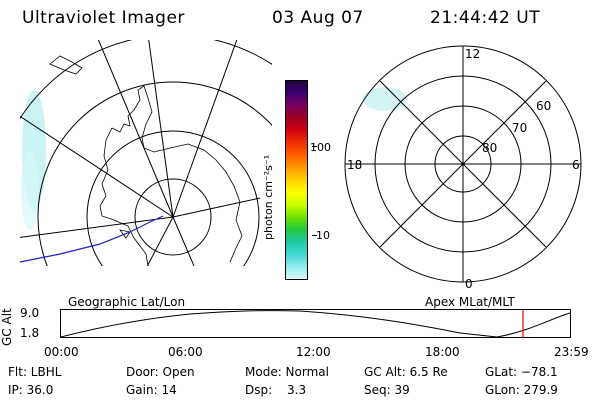 Image resolution: width=600 pixels, height=400 pixels. I want to click on timeline-y-top: 9.0, so click(30, 313).